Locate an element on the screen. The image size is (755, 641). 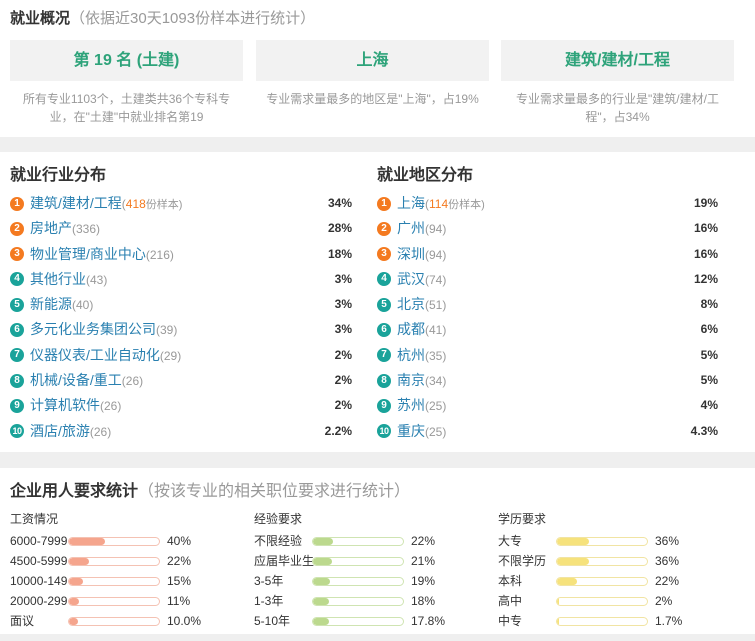
region-link: 苏州 is located at coordinates (411, 405).